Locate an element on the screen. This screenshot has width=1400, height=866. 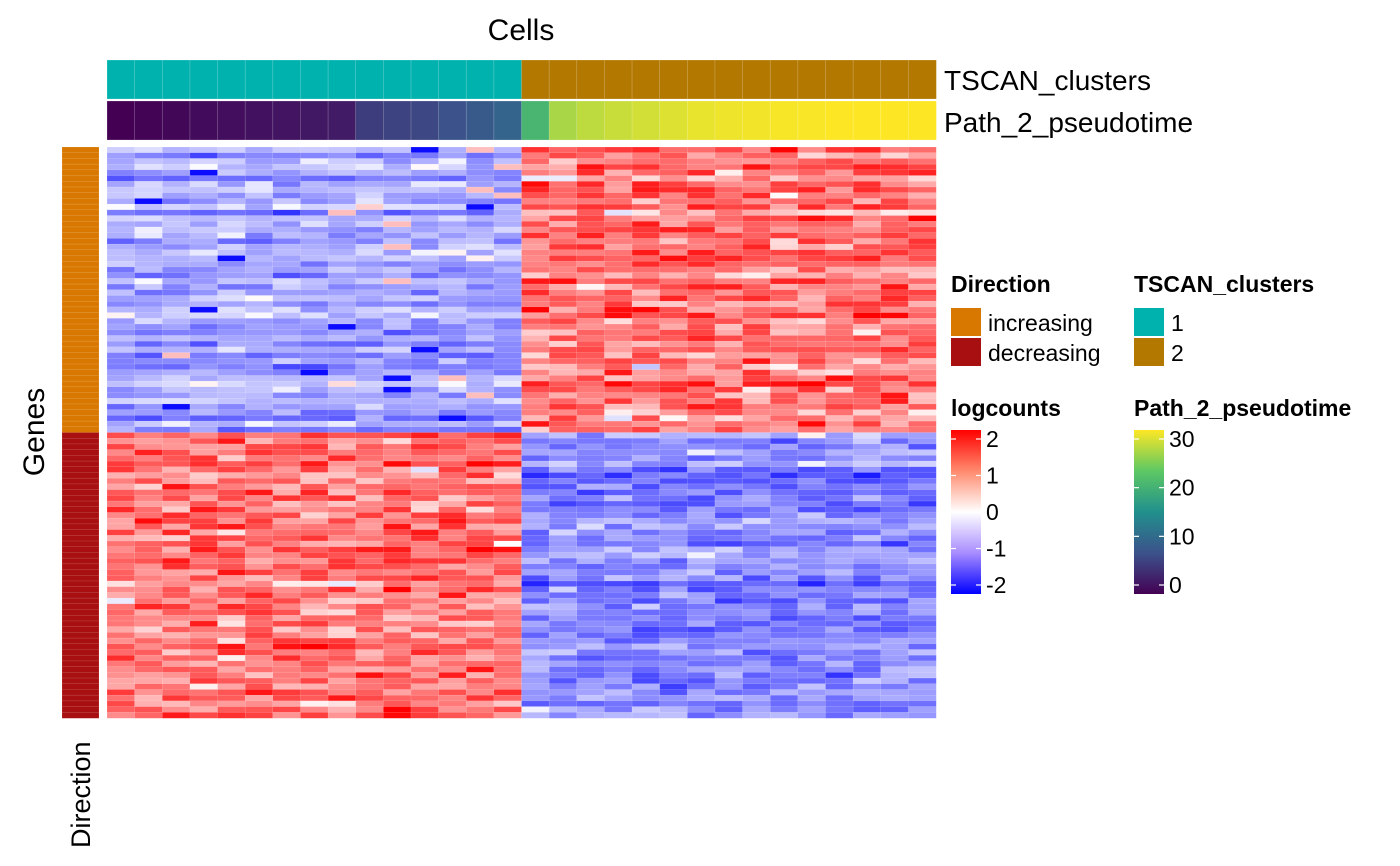
legend-tick-label: 0 is located at coordinates (1175, 585).